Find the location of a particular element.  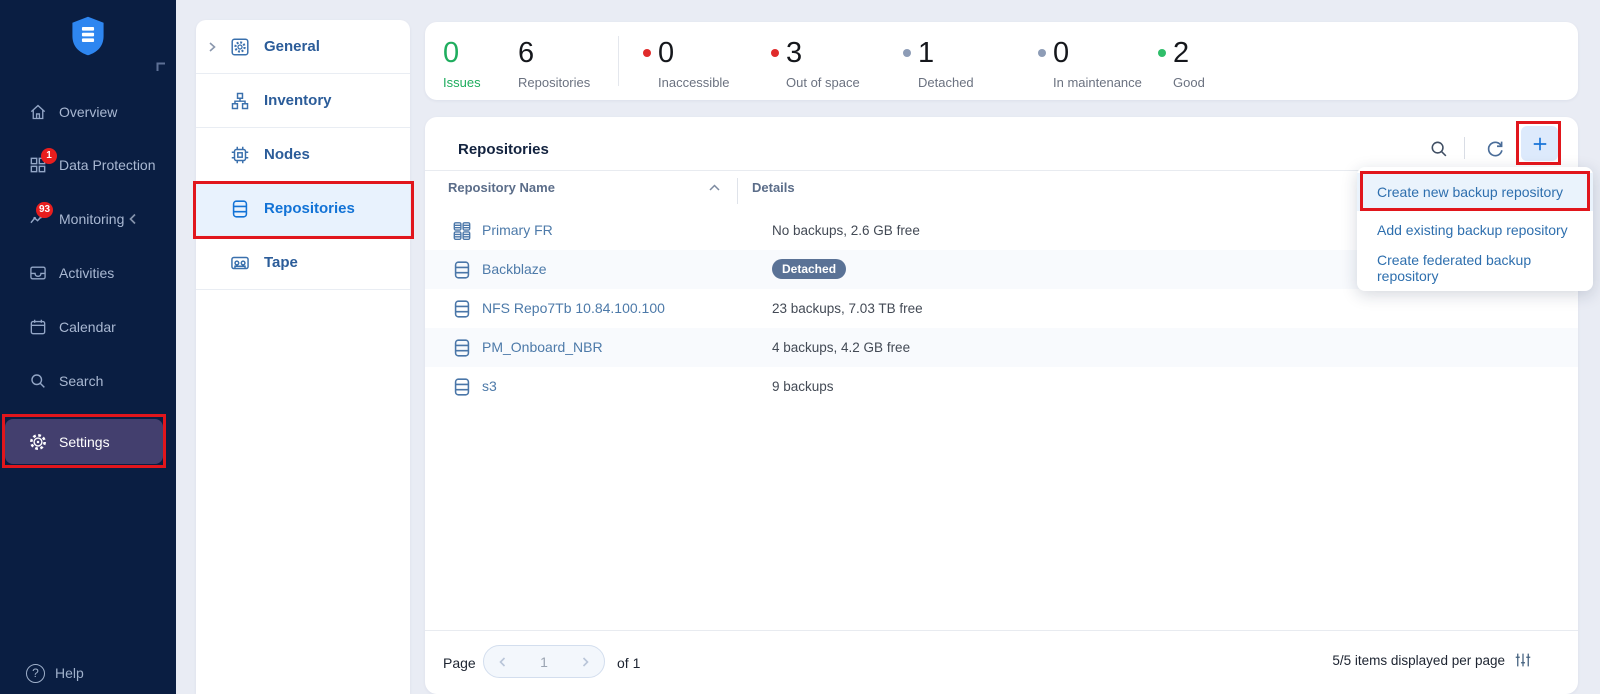

subnav-item-tape: Tape is located at coordinates (303, 263).